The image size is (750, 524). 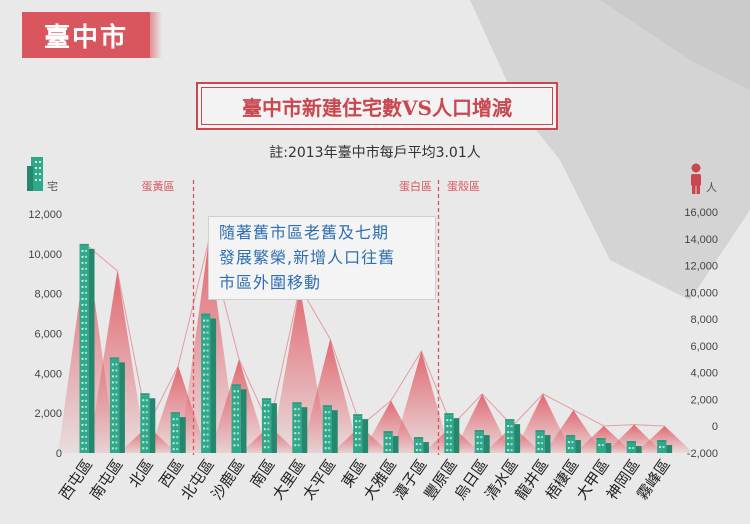 What do you see at coordinates (45, 255) in the screenshot?
I see `left-axis-tick: 10,000` at bounding box center [45, 255].